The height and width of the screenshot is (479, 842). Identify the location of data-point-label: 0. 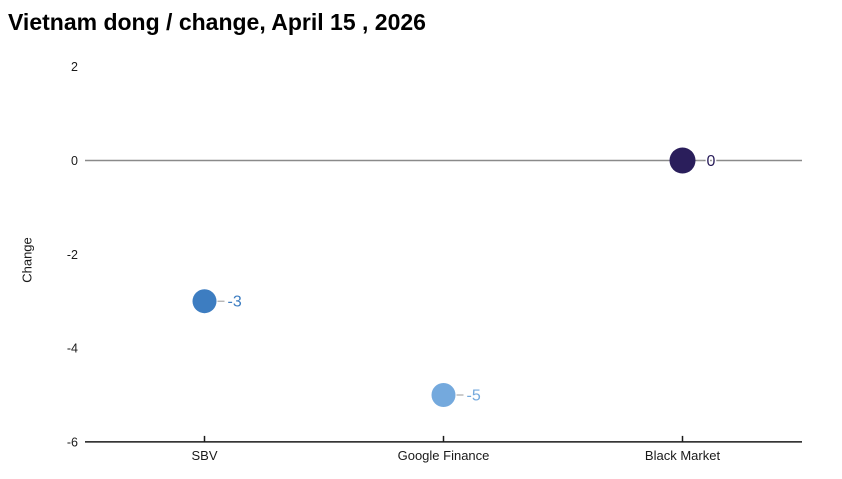
(711, 161).